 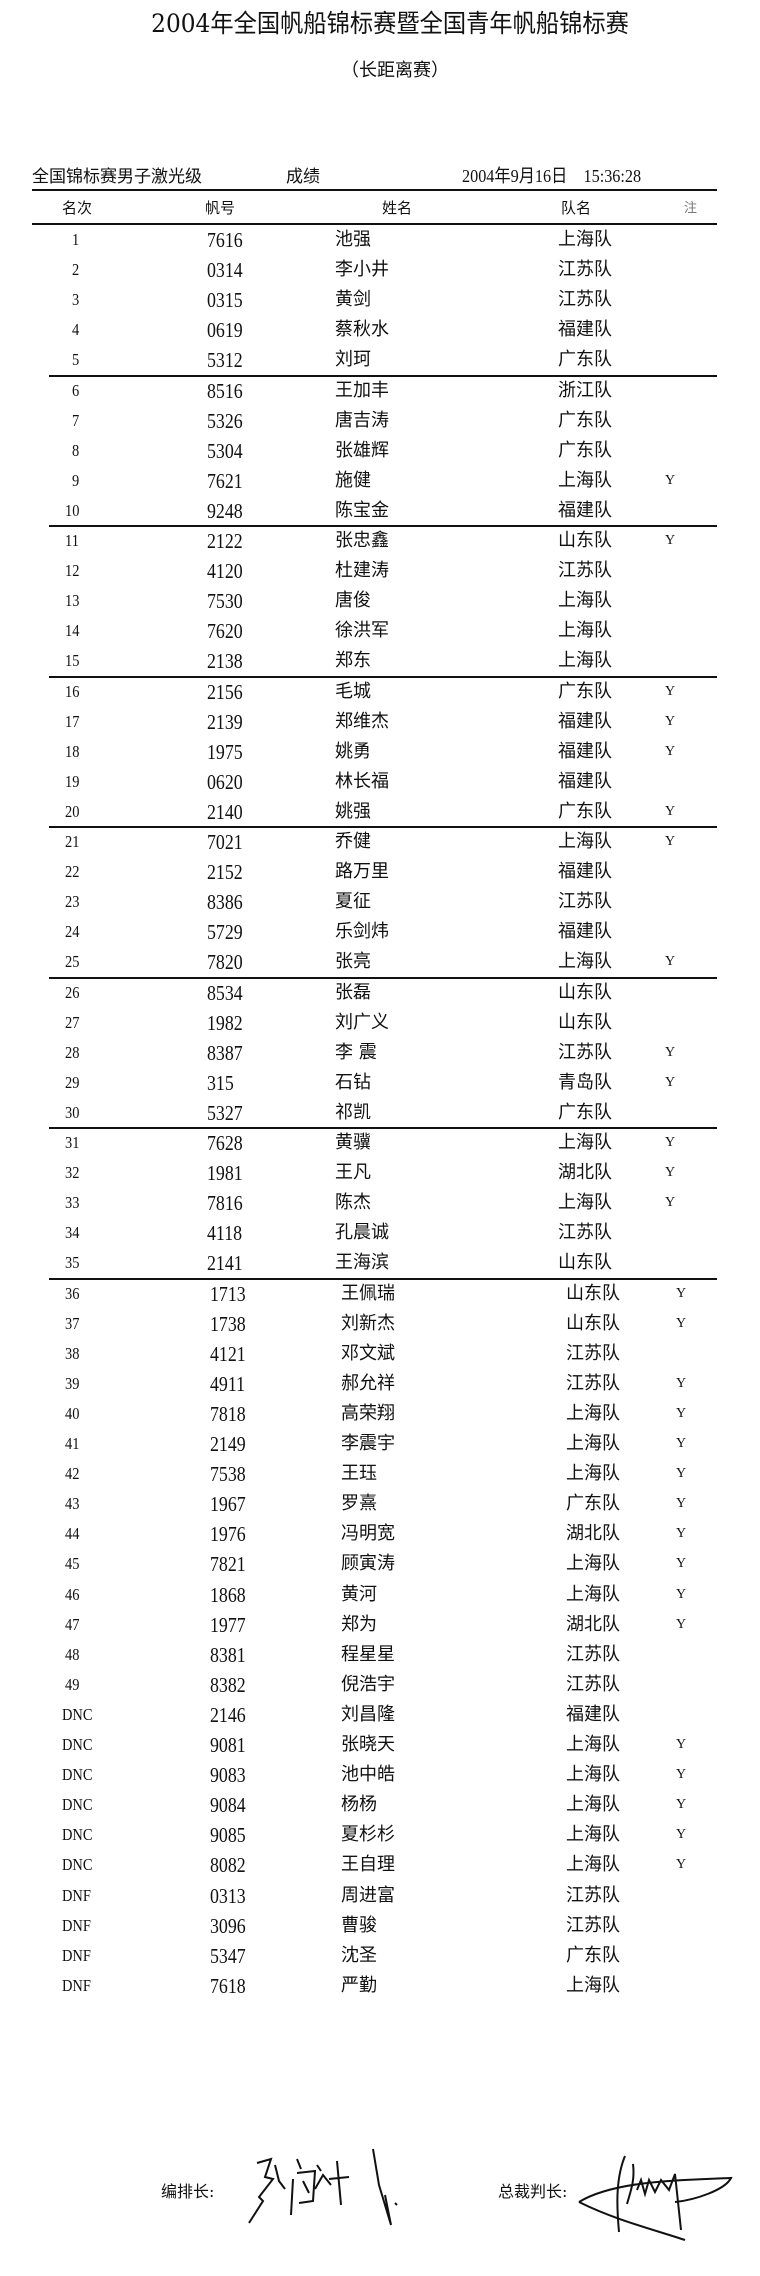 What do you see at coordinates (585, 992) in the screenshot?
I see `team-cell: 山东队` at bounding box center [585, 992].